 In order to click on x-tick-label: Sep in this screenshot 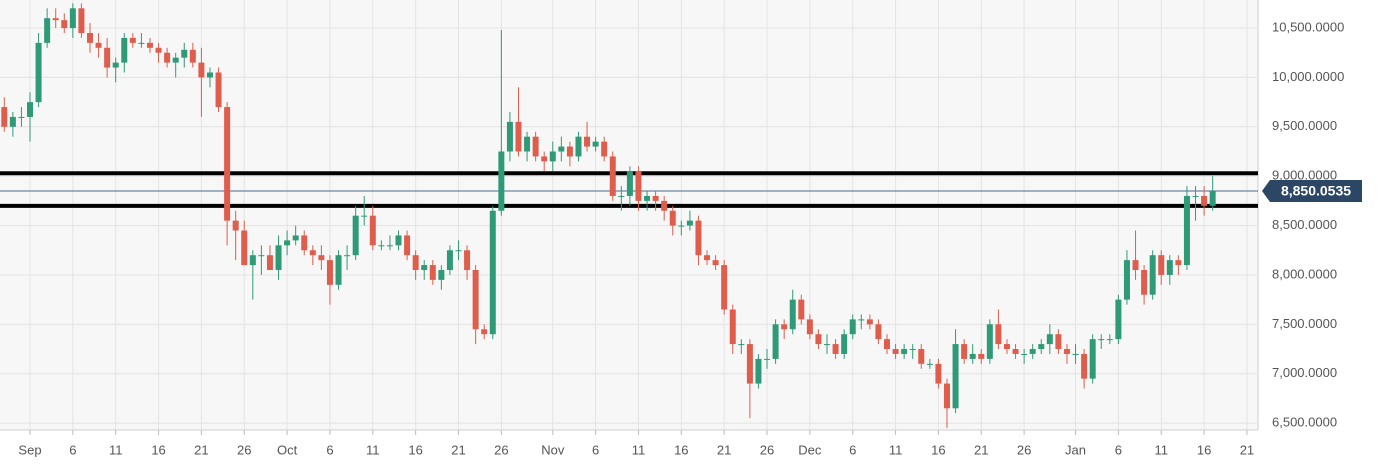, I will do `click(29, 449)`.